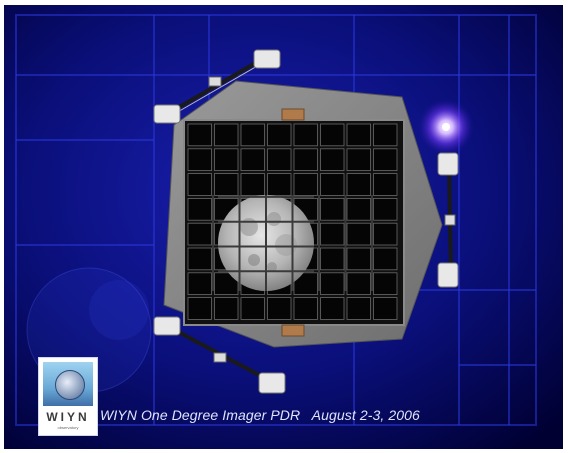 The image size is (568, 453). I want to click on strut-mount-top-left, so click(217, 86).